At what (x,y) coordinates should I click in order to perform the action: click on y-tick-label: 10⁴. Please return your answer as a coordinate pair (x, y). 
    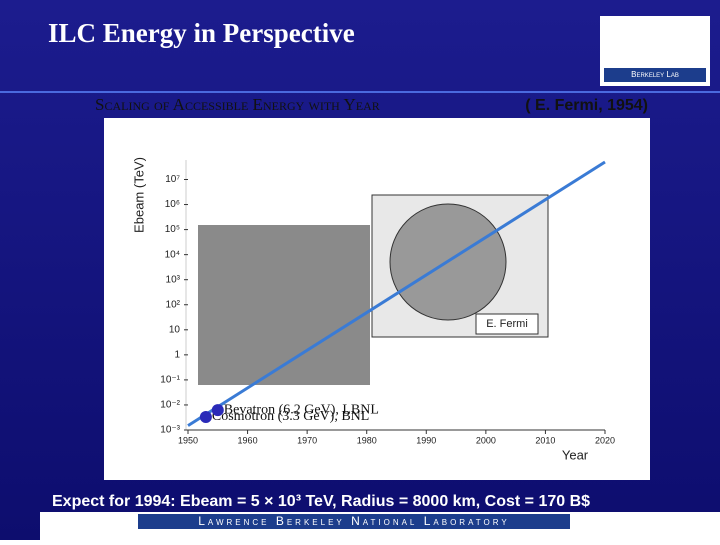
    Looking at the image, I should click on (172, 254).